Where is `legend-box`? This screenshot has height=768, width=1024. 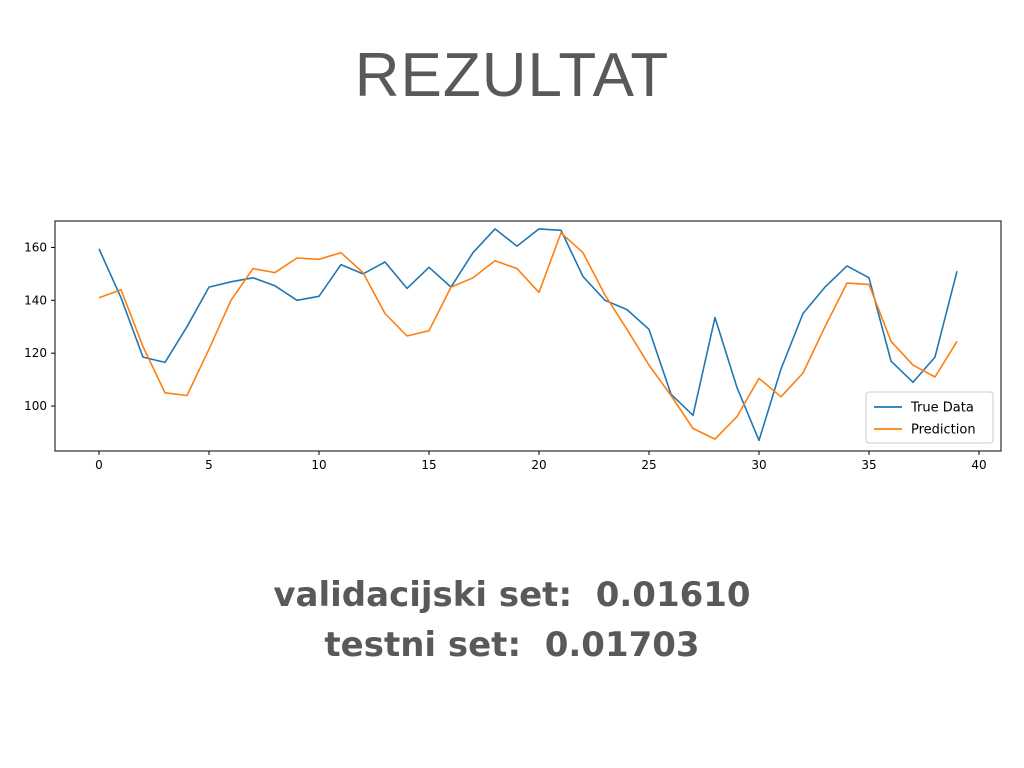
legend-box is located at coordinates (929, 417).